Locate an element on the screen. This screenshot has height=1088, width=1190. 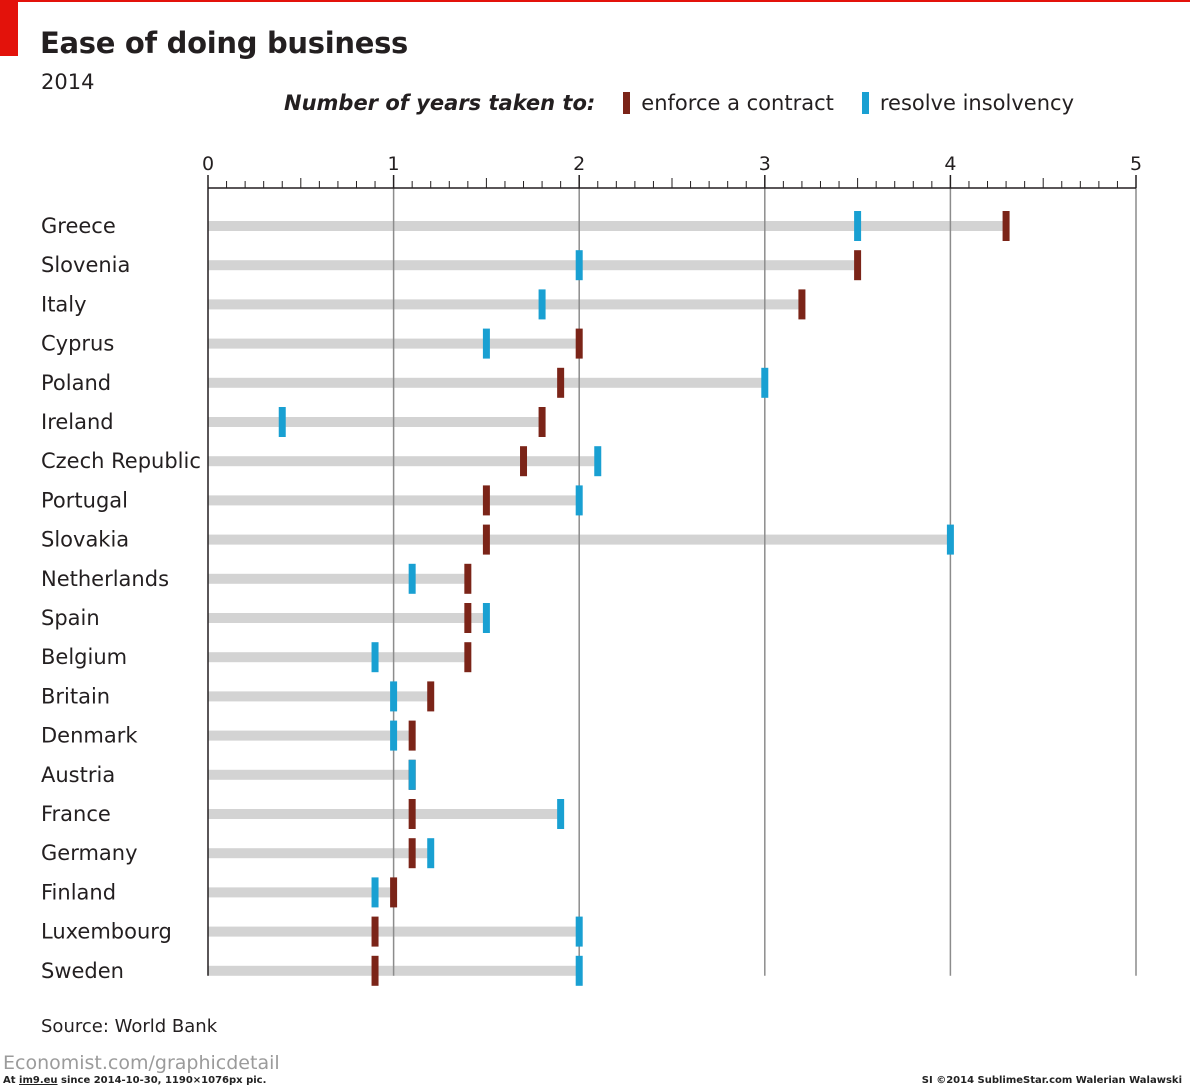
tick-label: 0 is located at coordinates (208, 164).